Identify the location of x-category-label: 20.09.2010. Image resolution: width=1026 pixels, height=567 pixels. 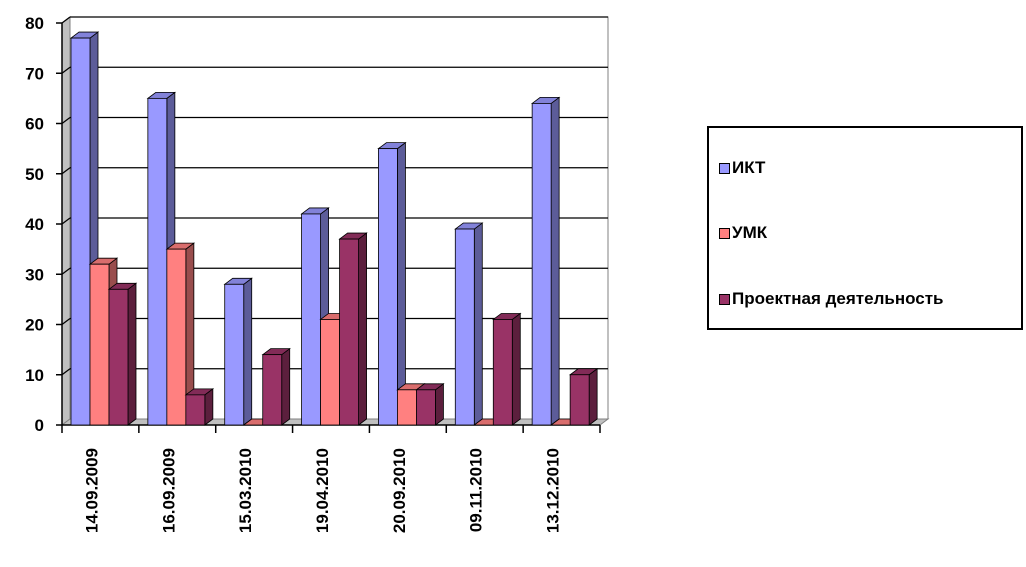
(399, 490).